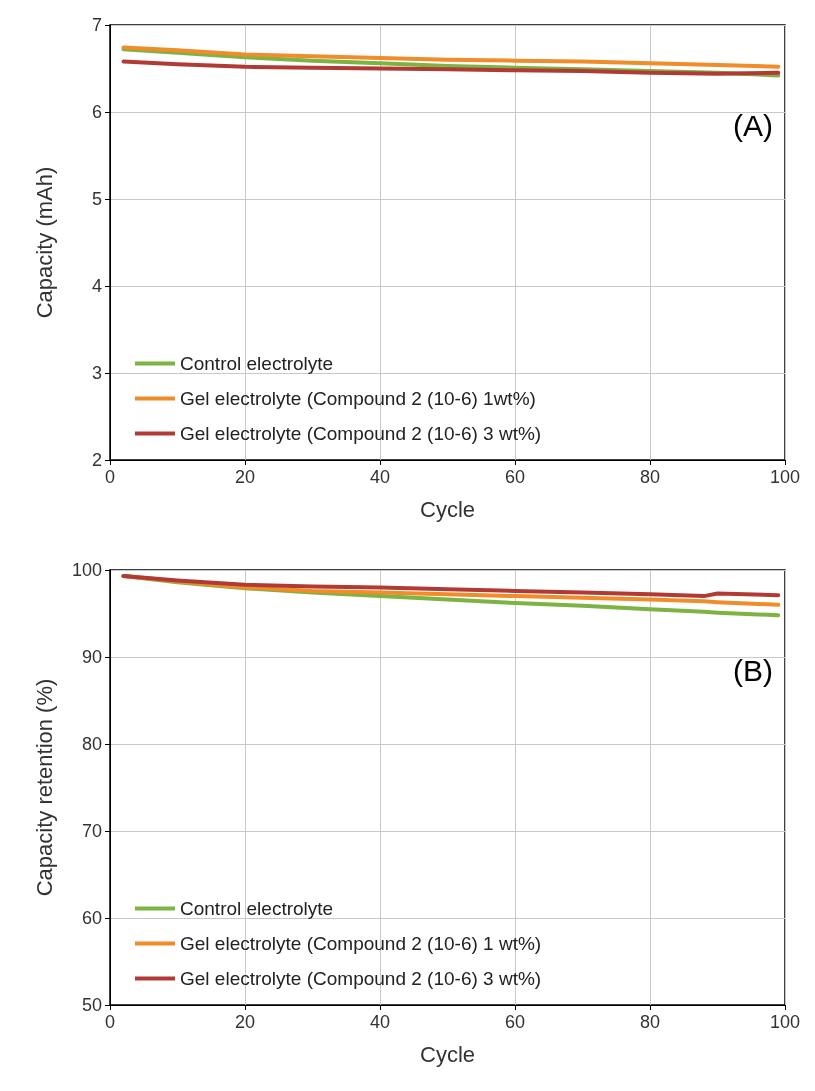  Describe the element at coordinates (91, 657) in the screenshot. I see `y-tick-label: 90` at that location.